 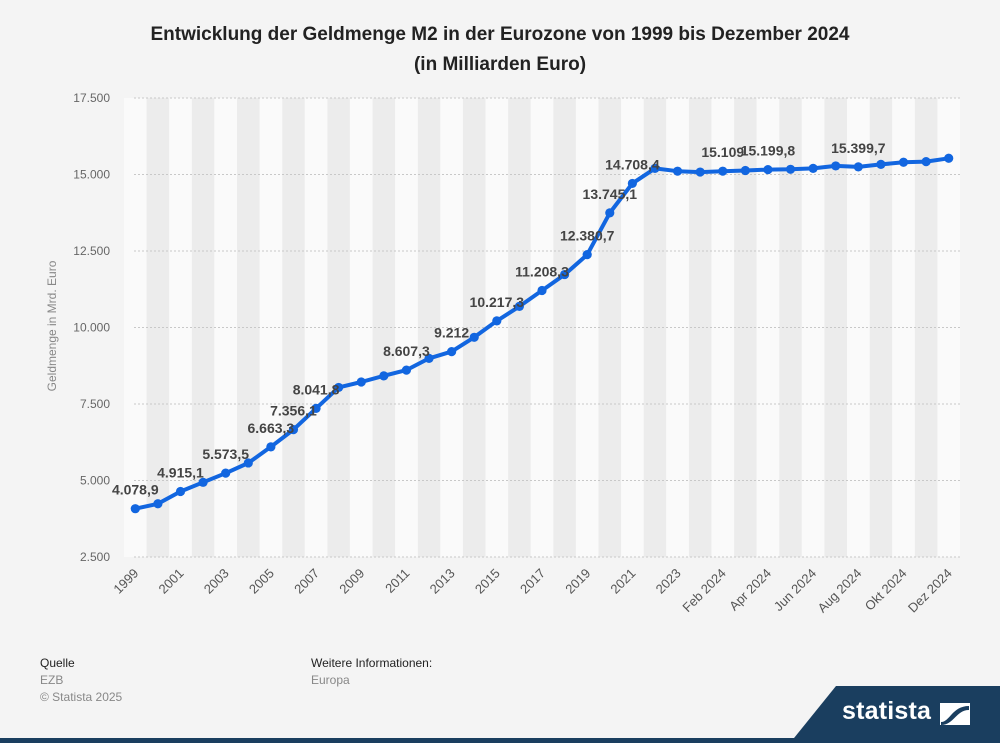 What do you see at coordinates (216, 581) in the screenshot?
I see `x-tick-label: 2003` at bounding box center [216, 581].